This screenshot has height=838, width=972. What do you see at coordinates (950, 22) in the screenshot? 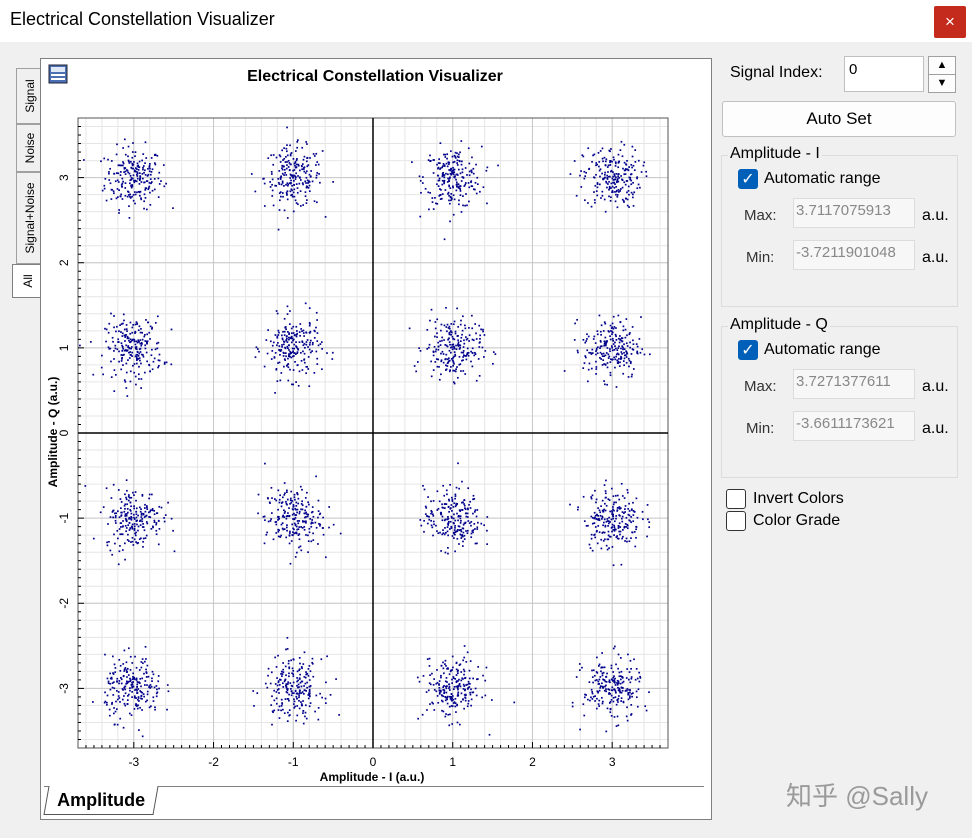
I see `close-button: ×` at bounding box center [950, 22].